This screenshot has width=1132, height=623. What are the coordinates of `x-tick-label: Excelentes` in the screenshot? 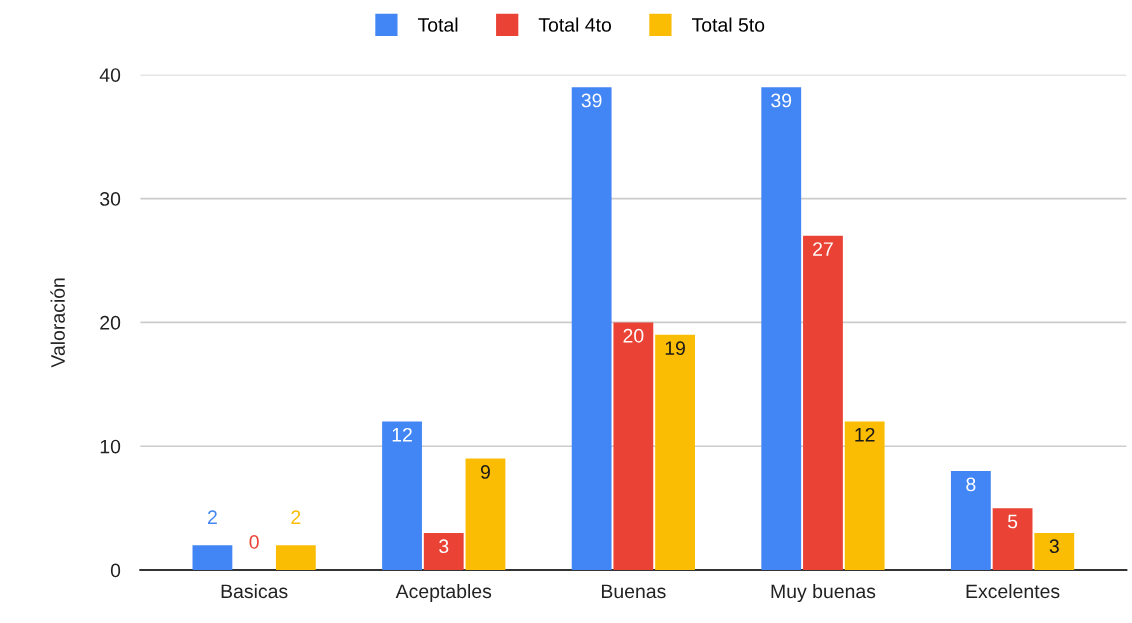 It's located at (1013, 591).